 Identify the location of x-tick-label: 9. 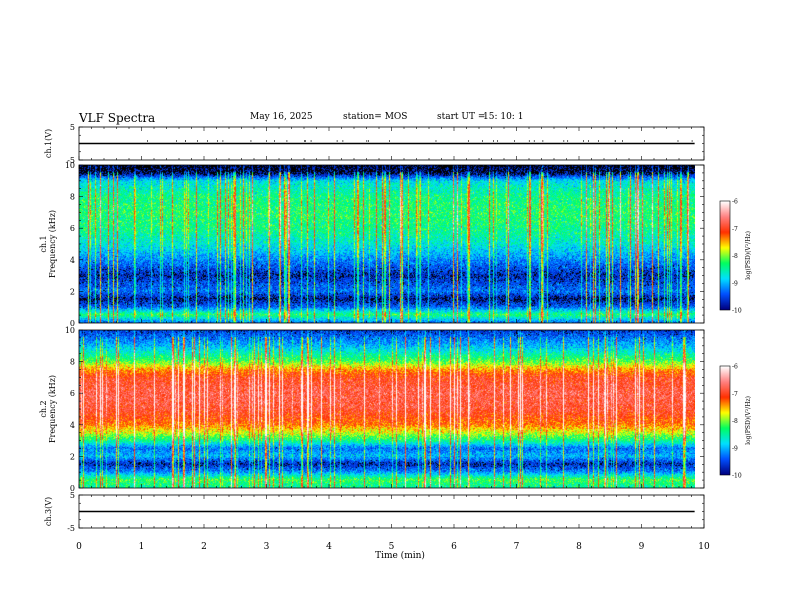
(642, 547).